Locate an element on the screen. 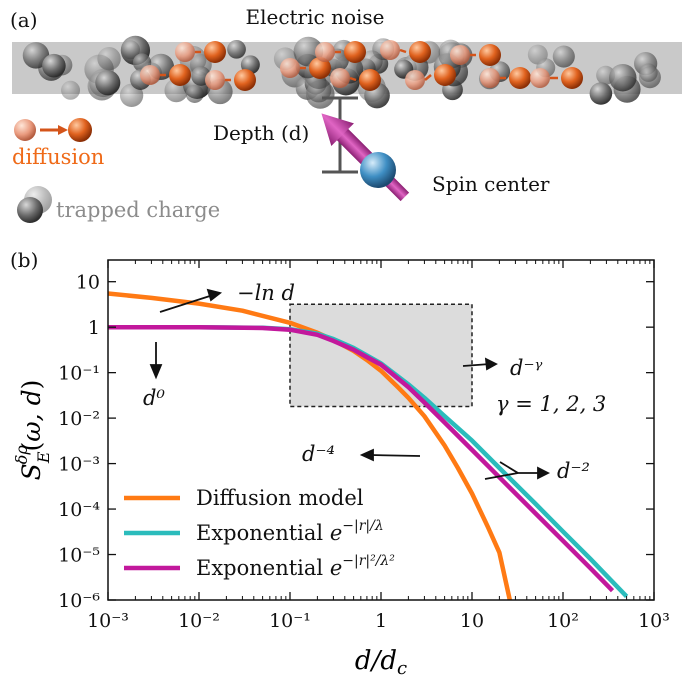  x-tick-label: 10³ is located at coordinates (654, 621).